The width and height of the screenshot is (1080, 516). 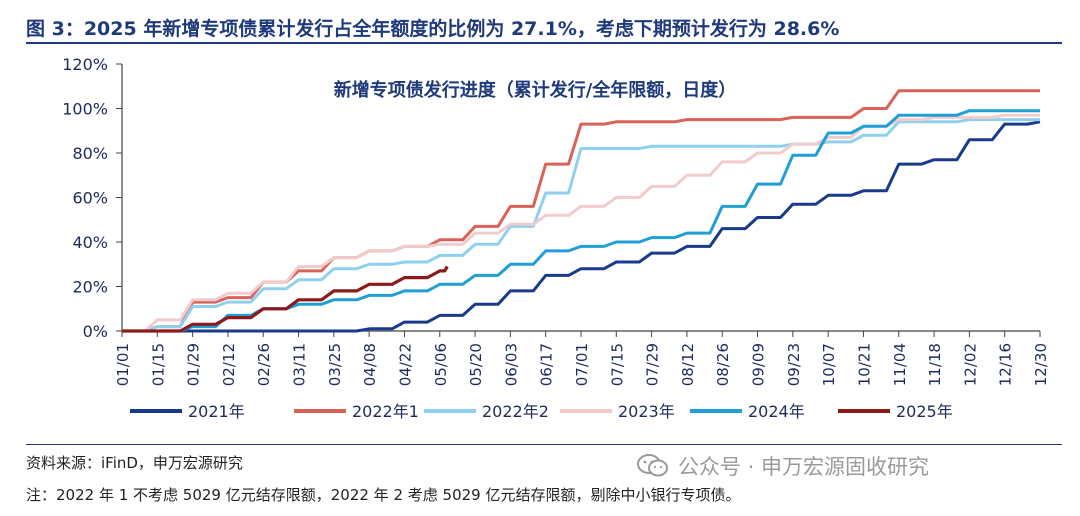 What do you see at coordinates (544, 444) in the screenshot?
I see `footer-rule` at bounding box center [544, 444].